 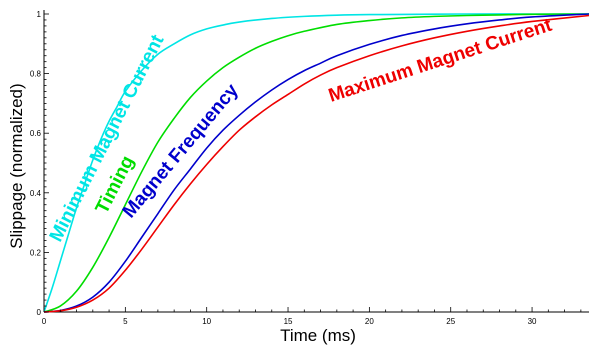 What do you see at coordinates (369, 321) in the screenshot?
I see `x-tick-label: 20` at bounding box center [369, 321].